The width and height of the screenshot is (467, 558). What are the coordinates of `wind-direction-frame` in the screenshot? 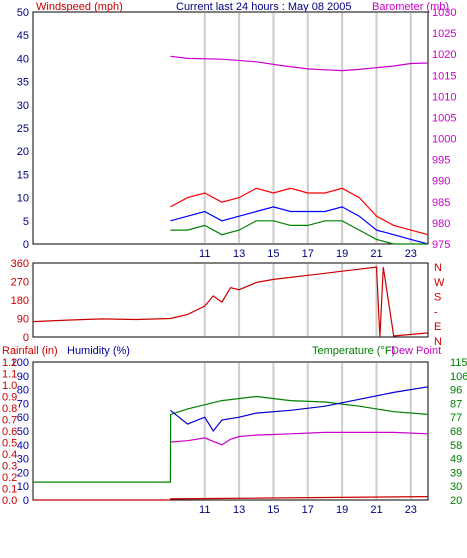 It's located at (230, 300).